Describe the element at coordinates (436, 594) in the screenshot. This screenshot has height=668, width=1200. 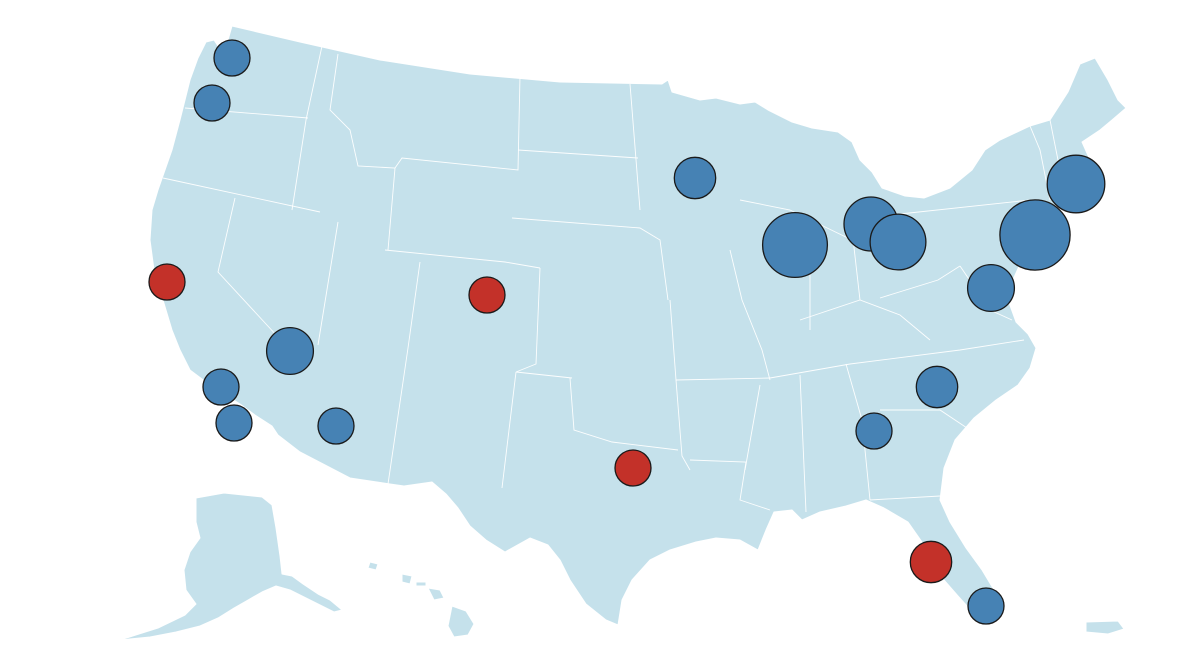
I see `hawaii-island-maui` at that location.